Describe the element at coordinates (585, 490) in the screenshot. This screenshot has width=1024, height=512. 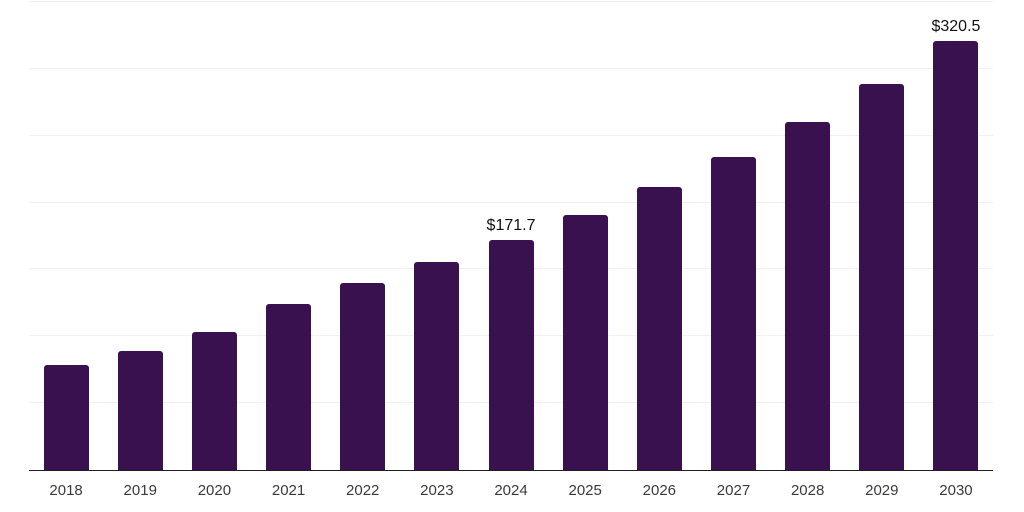
I see `x-tick-label-2025: 2025` at that location.